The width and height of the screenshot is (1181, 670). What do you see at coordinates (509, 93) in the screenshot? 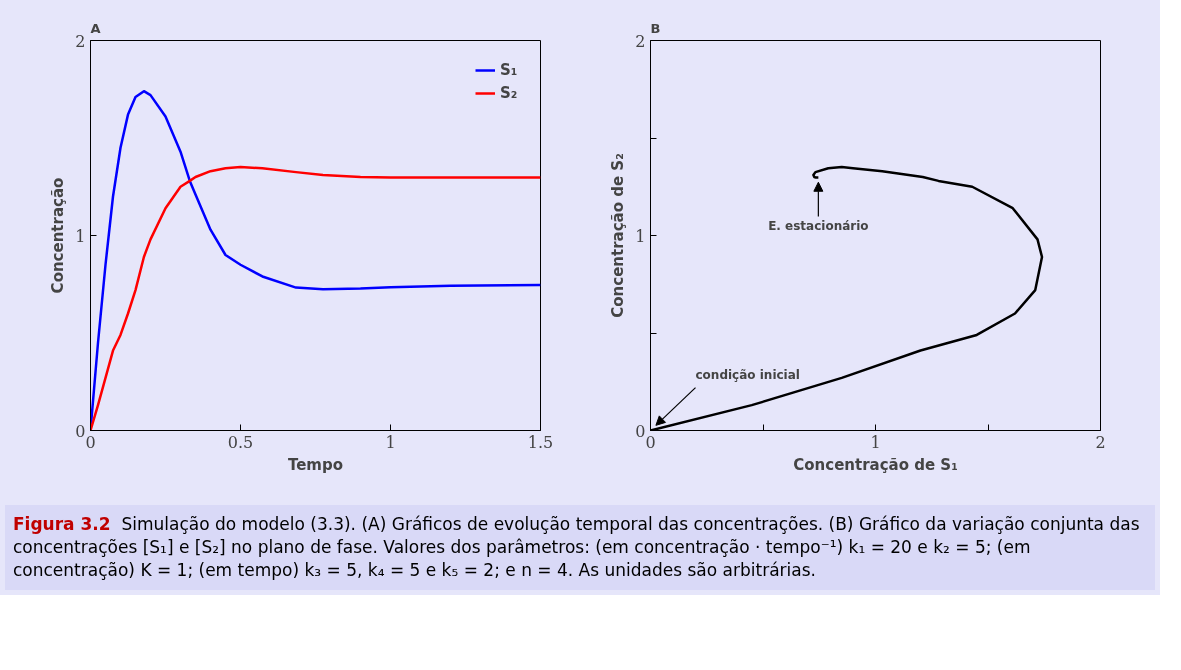
I see `legend-label: S₂` at bounding box center [509, 93].